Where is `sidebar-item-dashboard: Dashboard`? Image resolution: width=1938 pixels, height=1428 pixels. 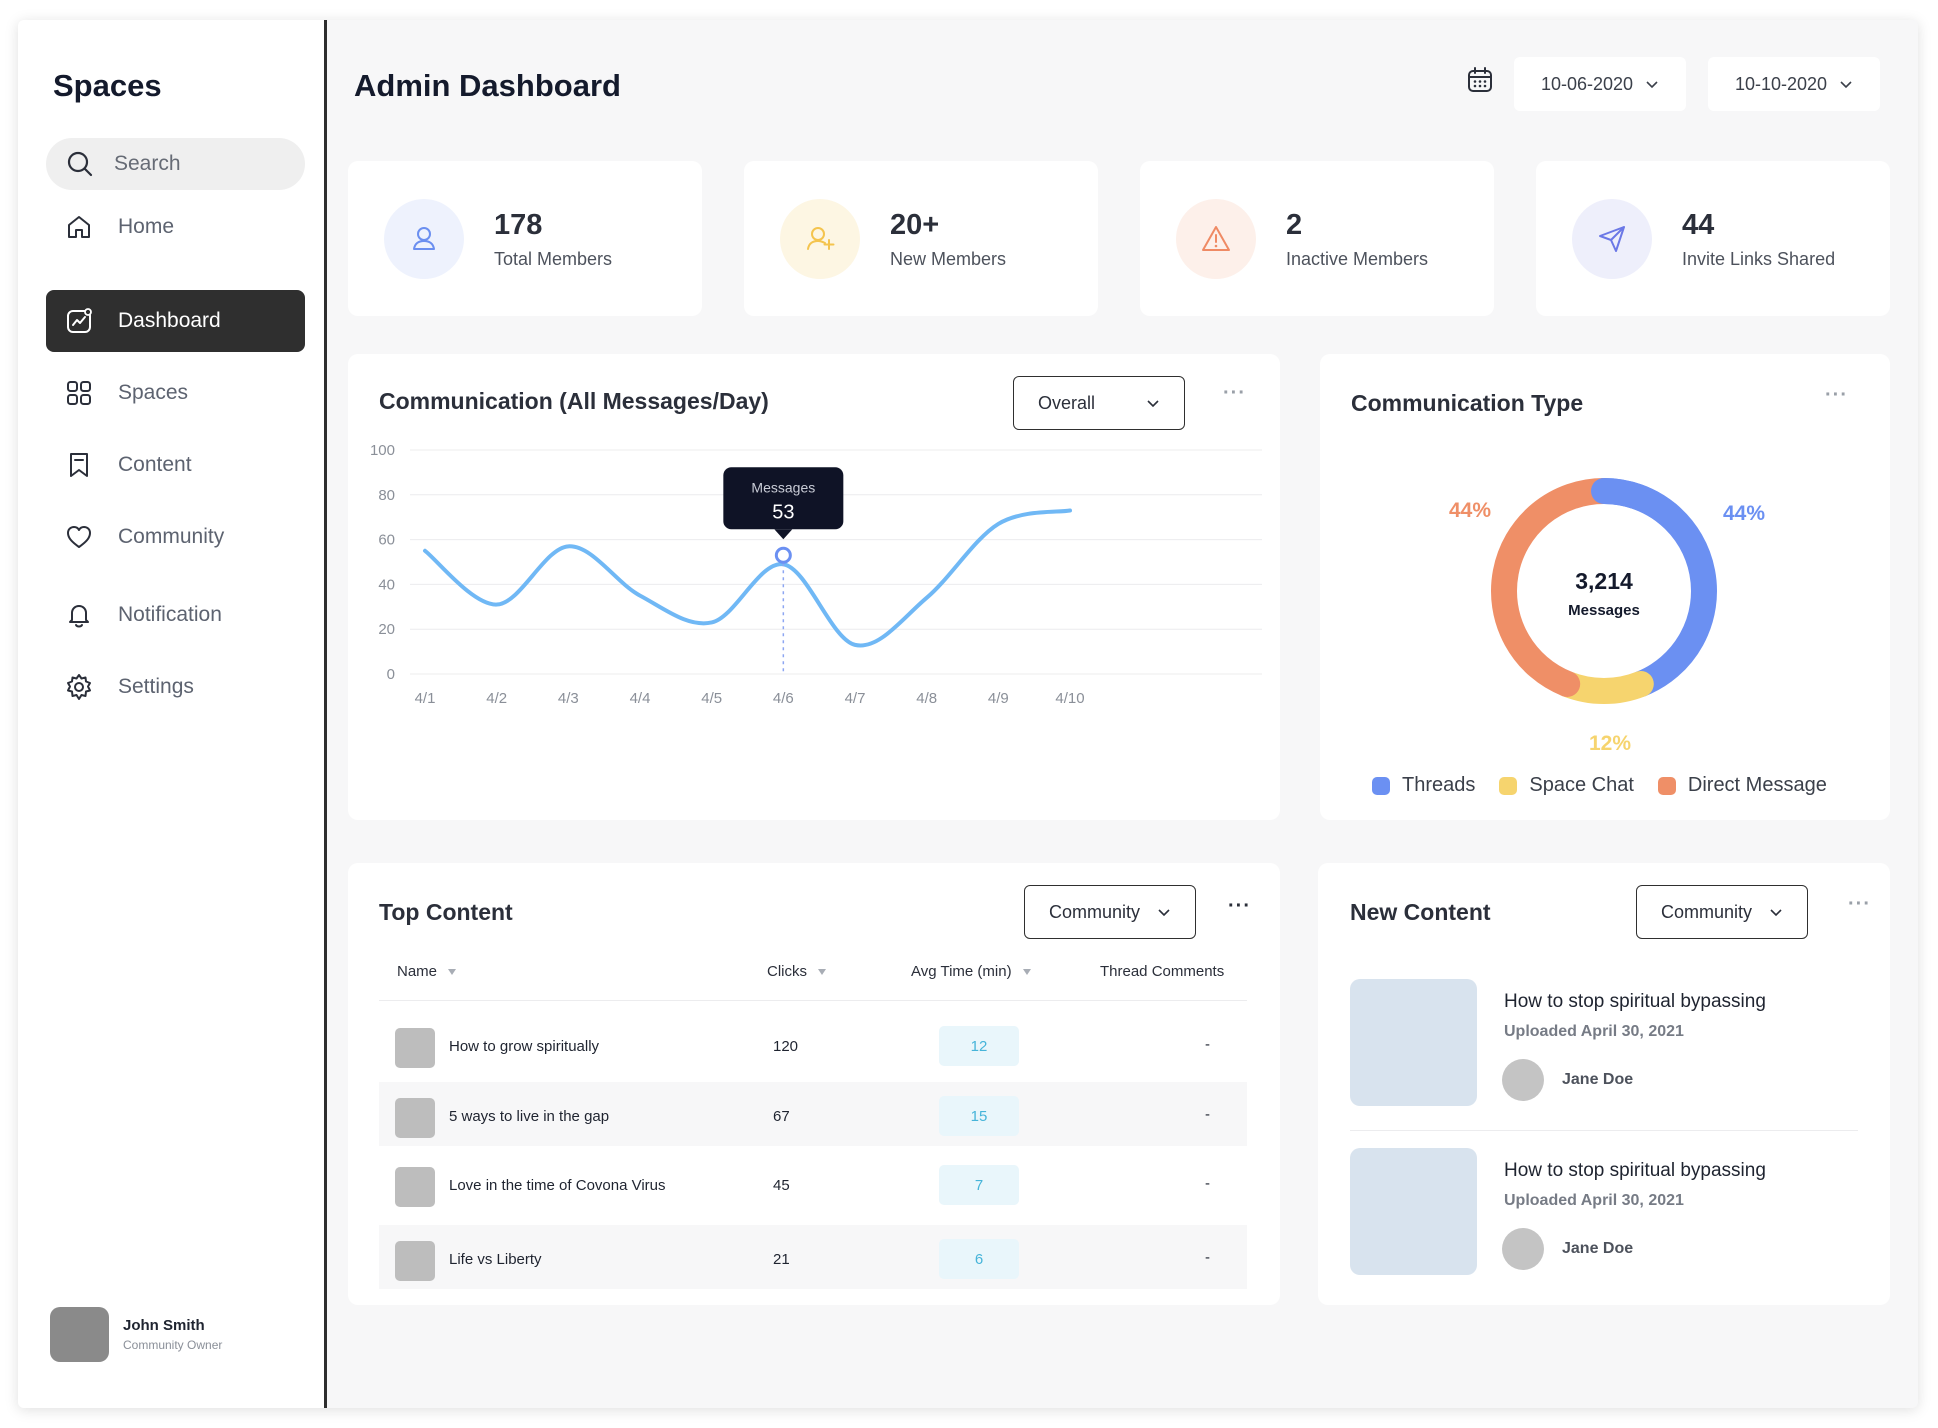 sidebar-item-dashboard: Dashboard is located at coordinates (175, 321).